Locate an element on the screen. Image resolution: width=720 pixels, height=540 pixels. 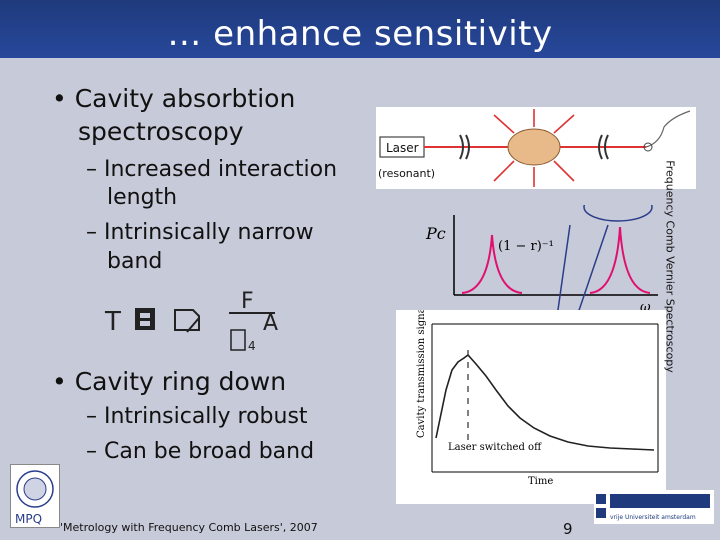
svg-text: 4 is located at coordinates (252, 346).